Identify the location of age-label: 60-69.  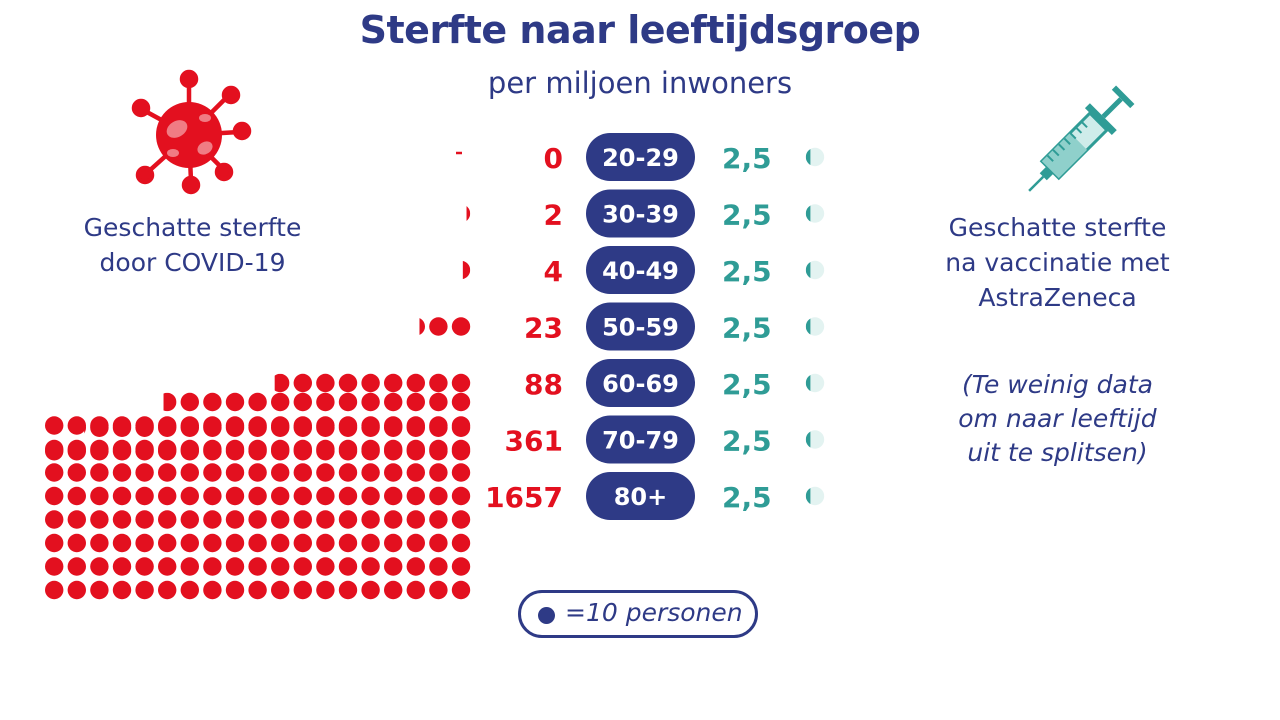
(640, 384).